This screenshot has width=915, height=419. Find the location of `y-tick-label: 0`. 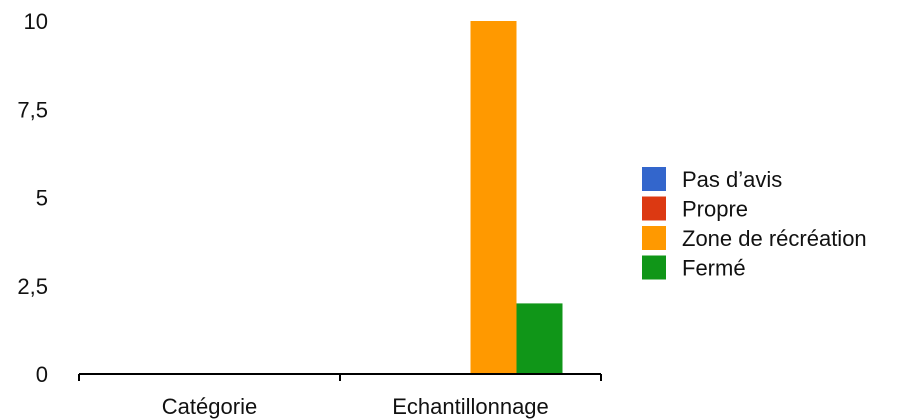

y-tick-label: 0 is located at coordinates (42, 374).